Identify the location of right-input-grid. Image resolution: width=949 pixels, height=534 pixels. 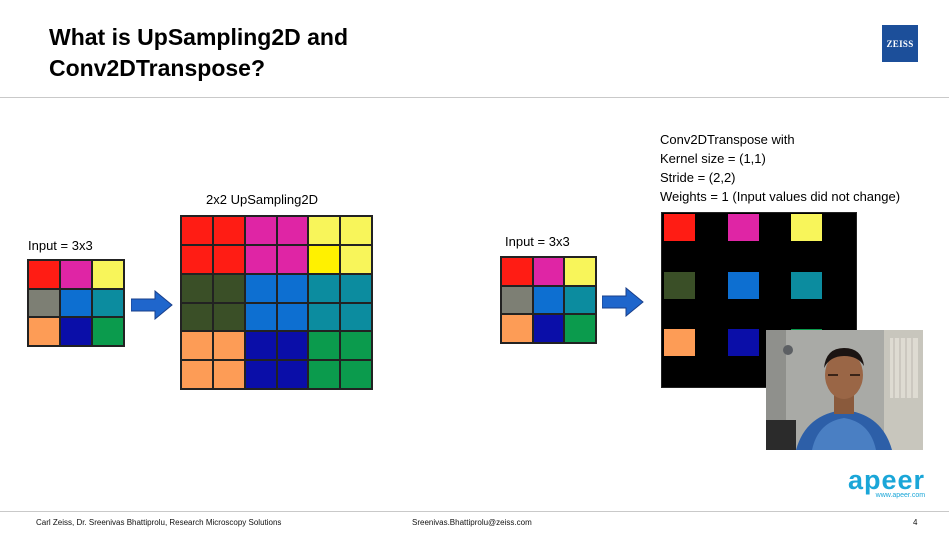
(548, 300).